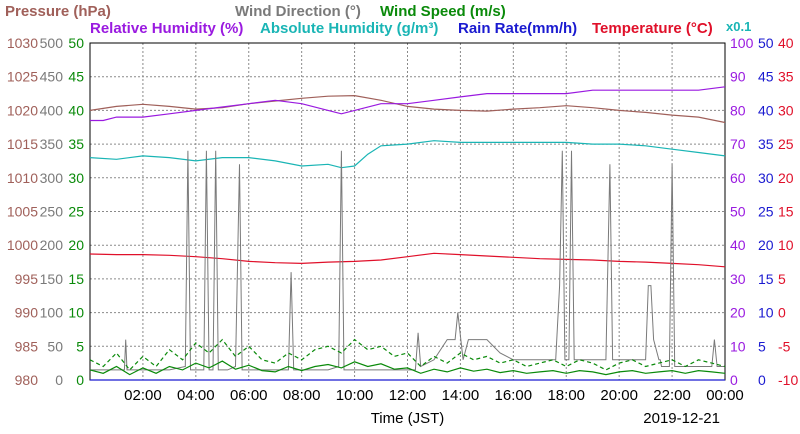 This screenshot has height=434, width=800. Describe the element at coordinates (76, 144) in the screenshot. I see `wind-speed-tick-label: 35` at that location.